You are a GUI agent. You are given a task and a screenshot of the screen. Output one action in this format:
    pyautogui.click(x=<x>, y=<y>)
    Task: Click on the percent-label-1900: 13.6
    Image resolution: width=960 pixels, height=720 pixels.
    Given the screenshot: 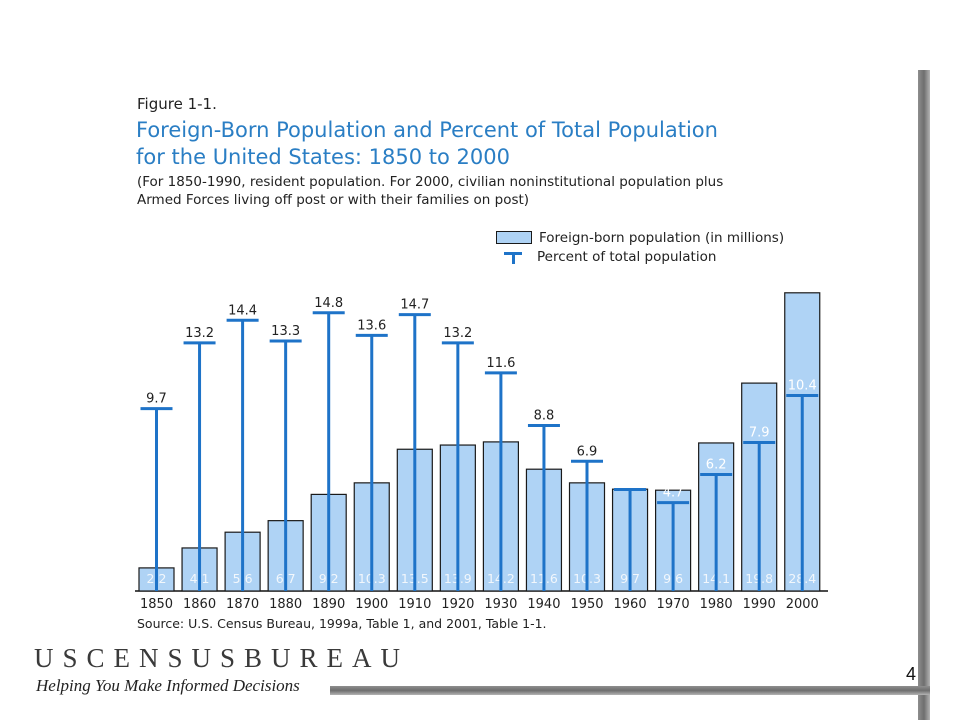 What is the action you would take?
    pyautogui.click(x=371, y=325)
    